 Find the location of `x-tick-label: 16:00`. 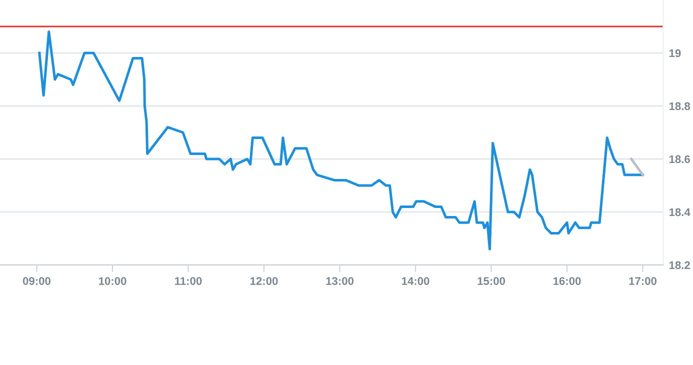

x-tick-label: 16:00 is located at coordinates (567, 281).